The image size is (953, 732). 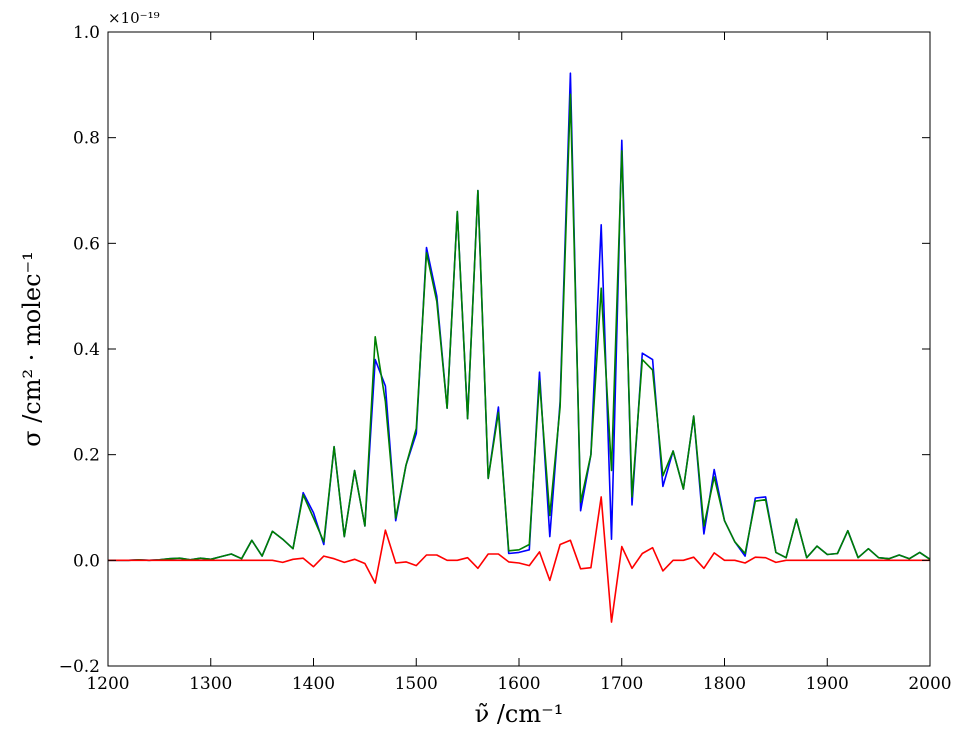 What do you see at coordinates (134, 18) in the screenshot?
I see `y-scale-label: ×10⁻¹⁹` at bounding box center [134, 18].